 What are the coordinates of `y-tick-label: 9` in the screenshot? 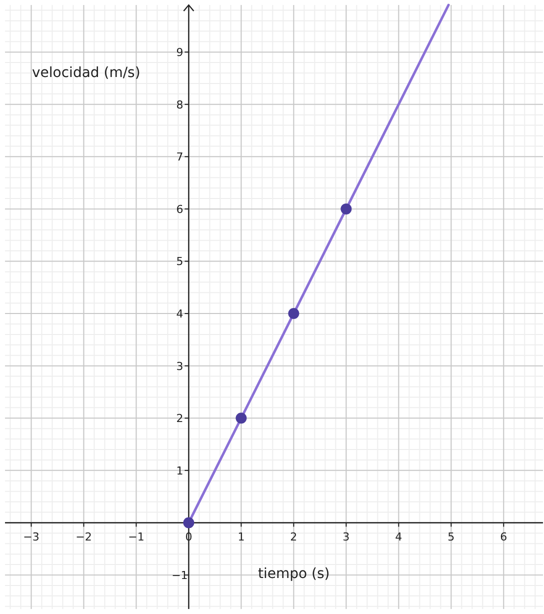 It's located at (180, 53).